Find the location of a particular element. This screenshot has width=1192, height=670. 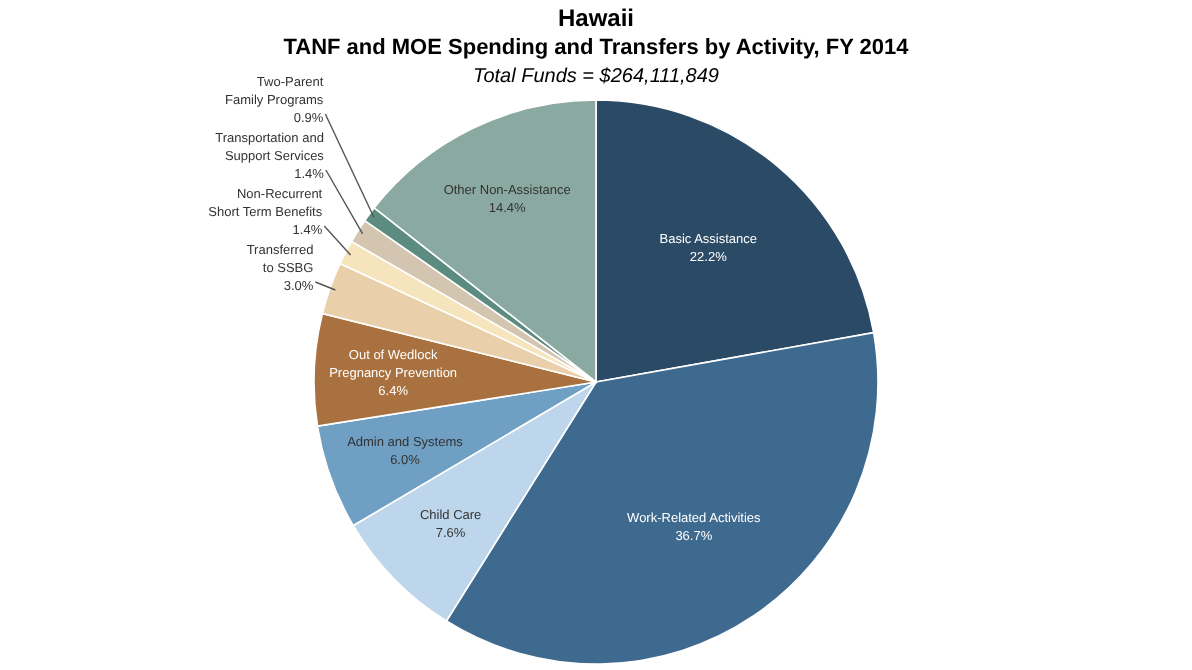

chart-title: Hawaii is located at coordinates (596, 18).